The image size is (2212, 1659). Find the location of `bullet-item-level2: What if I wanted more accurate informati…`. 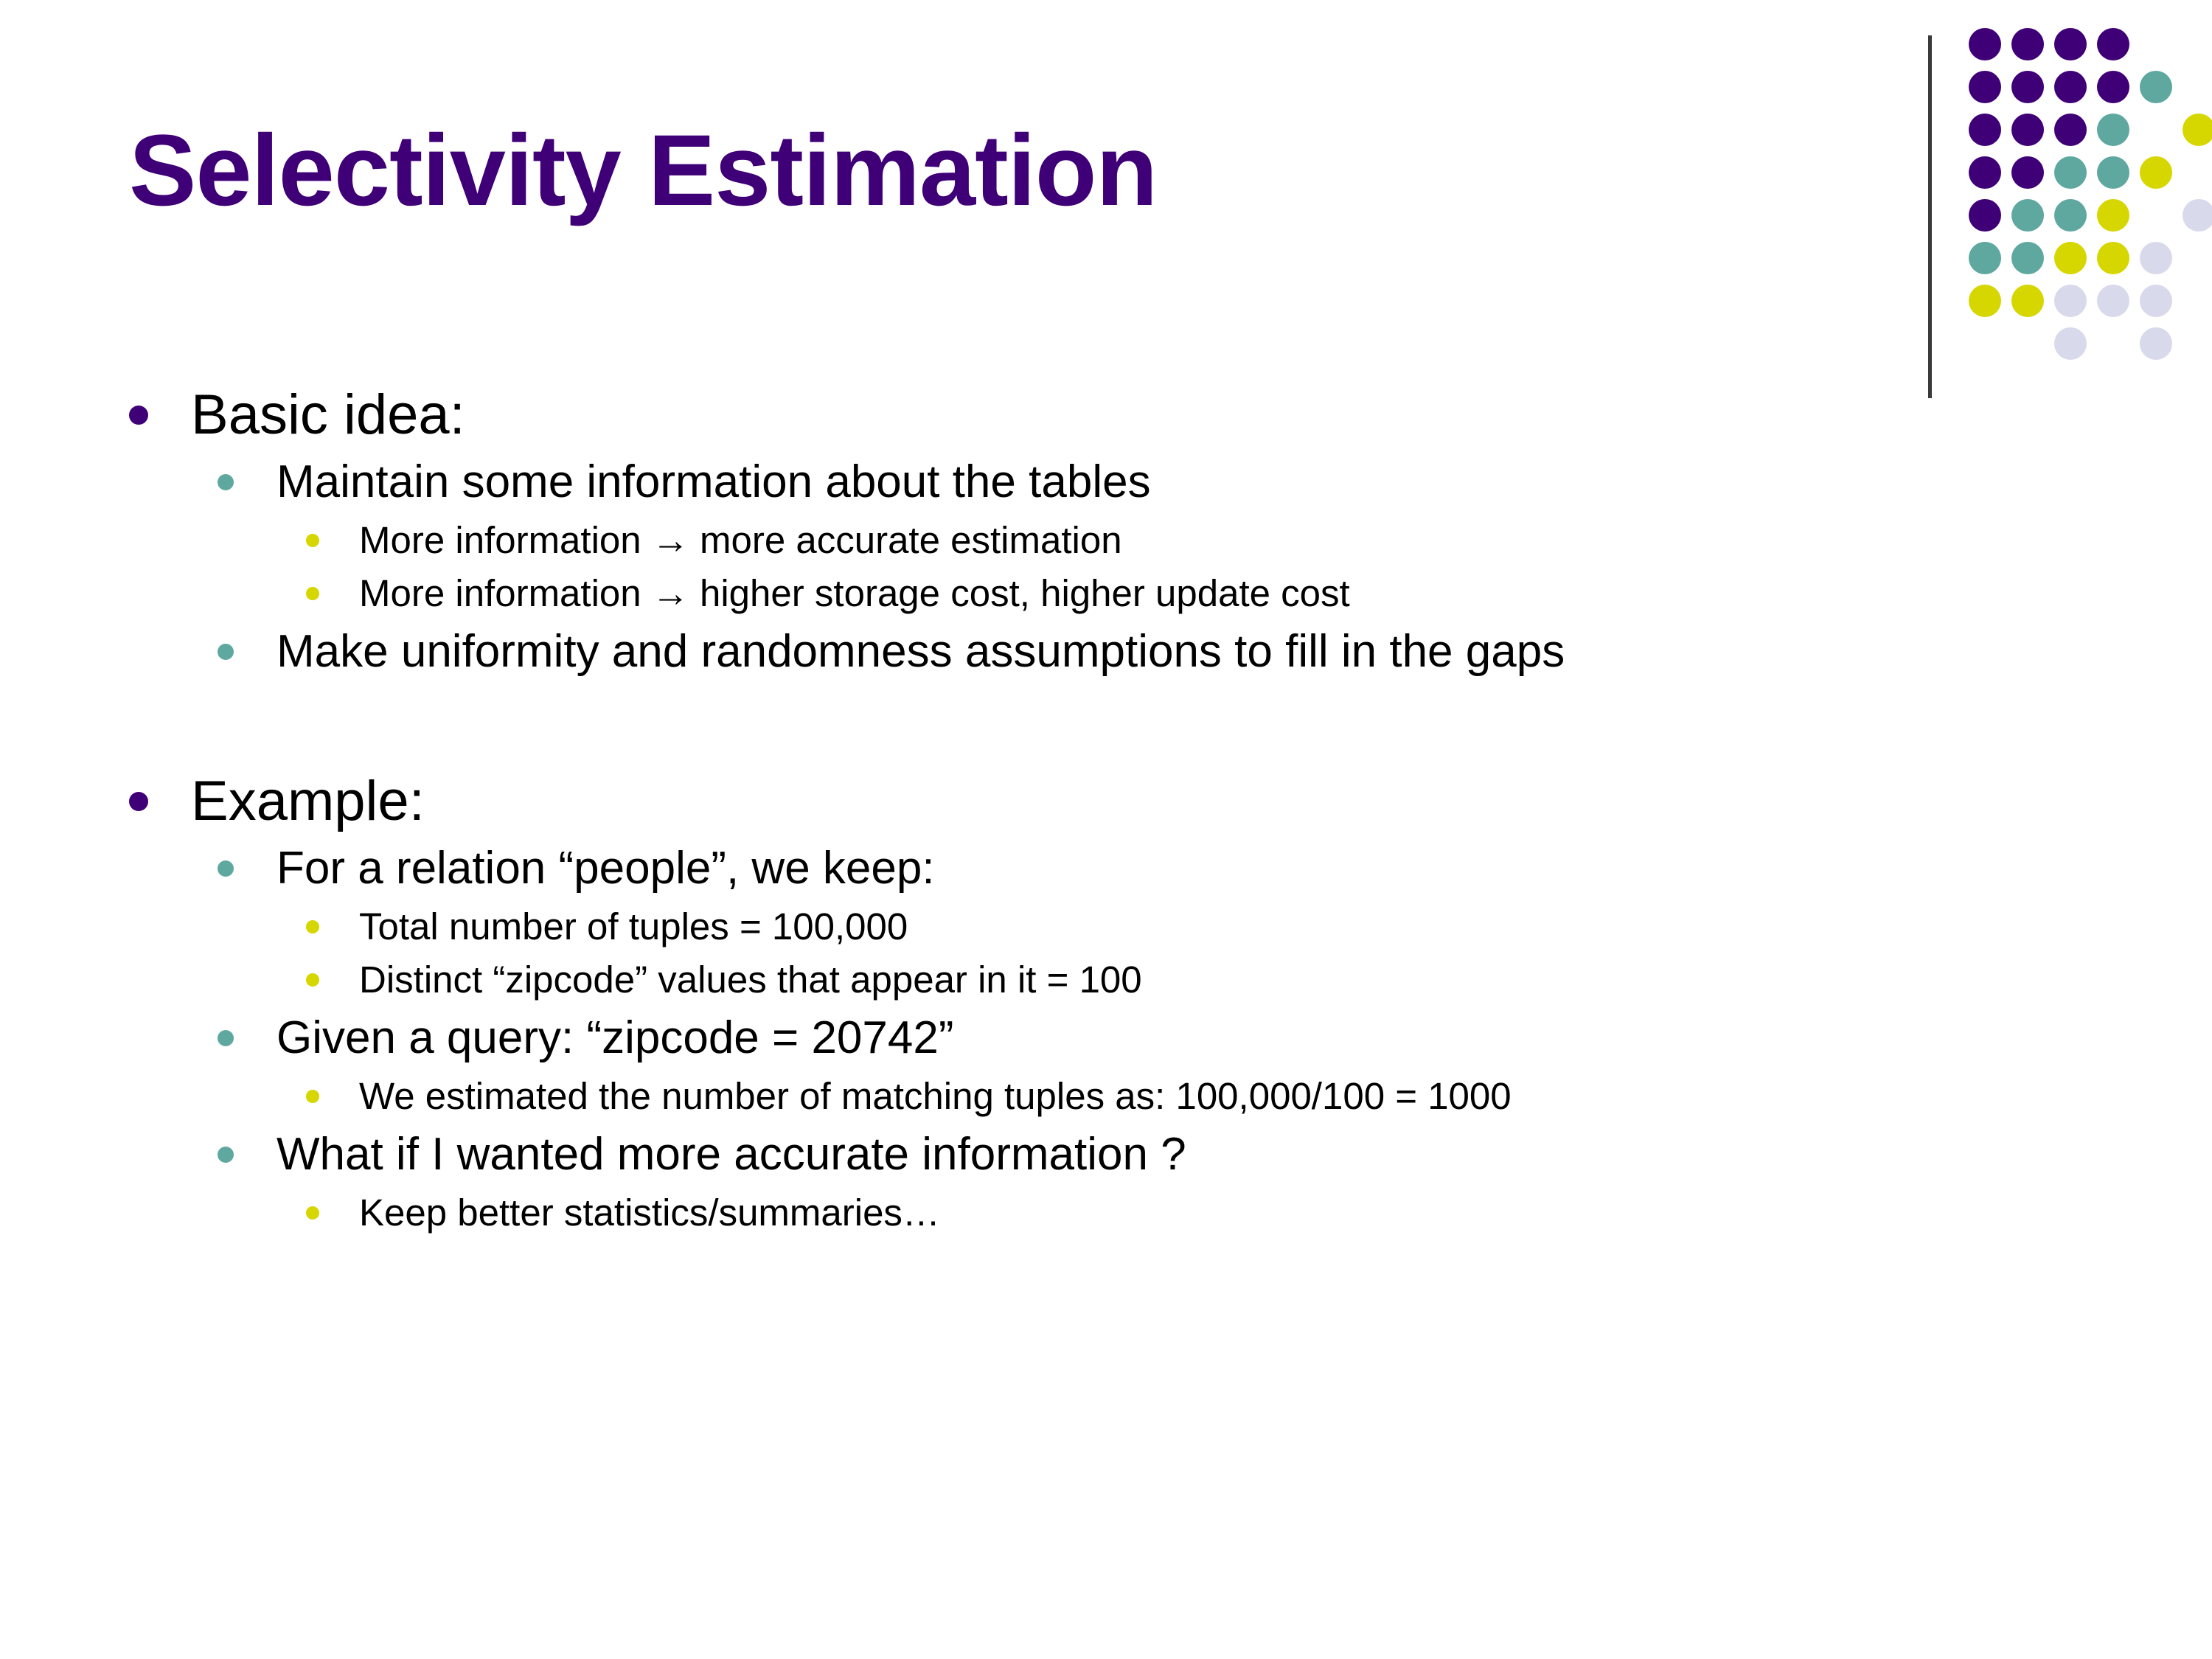

bullet-item-level2: What if I wanted more accurate informati… is located at coordinates (1215, 1154).